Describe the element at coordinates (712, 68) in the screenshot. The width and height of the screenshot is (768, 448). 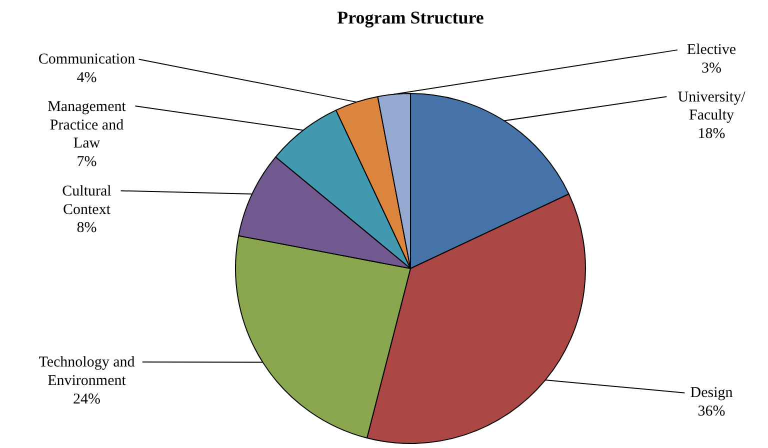
I see `data-label: 3%` at that location.